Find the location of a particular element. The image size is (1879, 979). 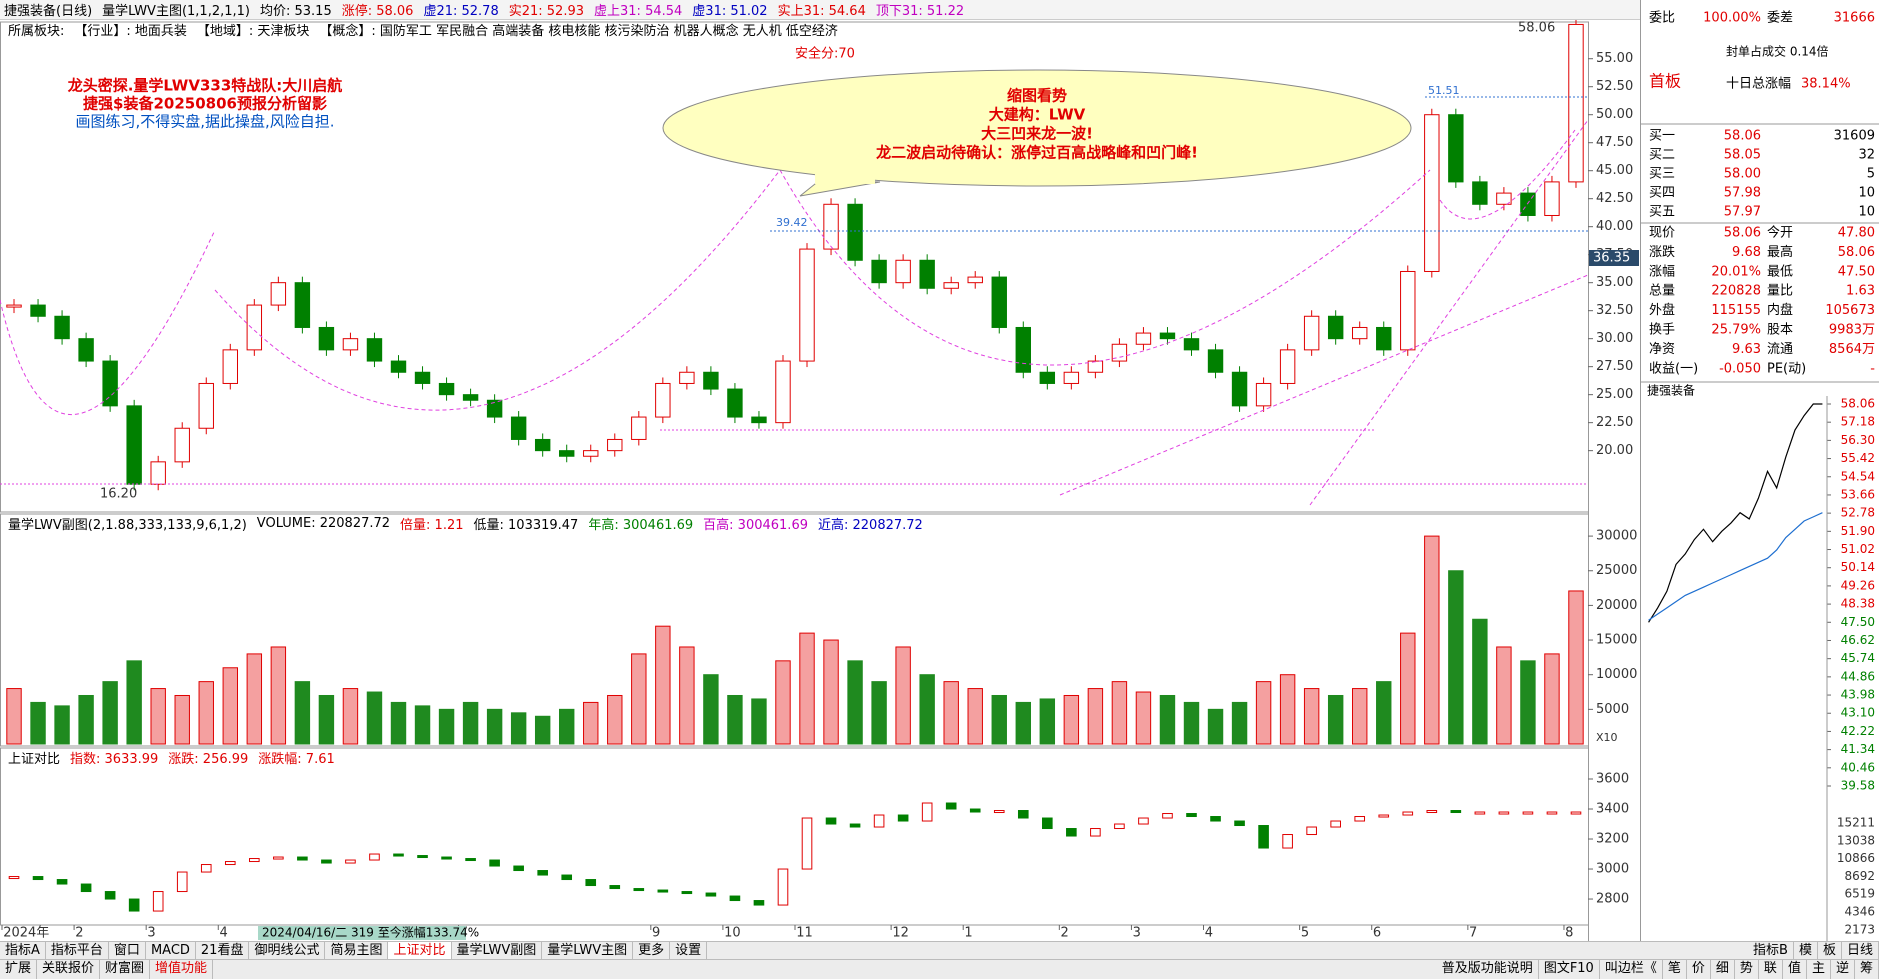

tab: 筹 is located at coordinates (1867, 969).